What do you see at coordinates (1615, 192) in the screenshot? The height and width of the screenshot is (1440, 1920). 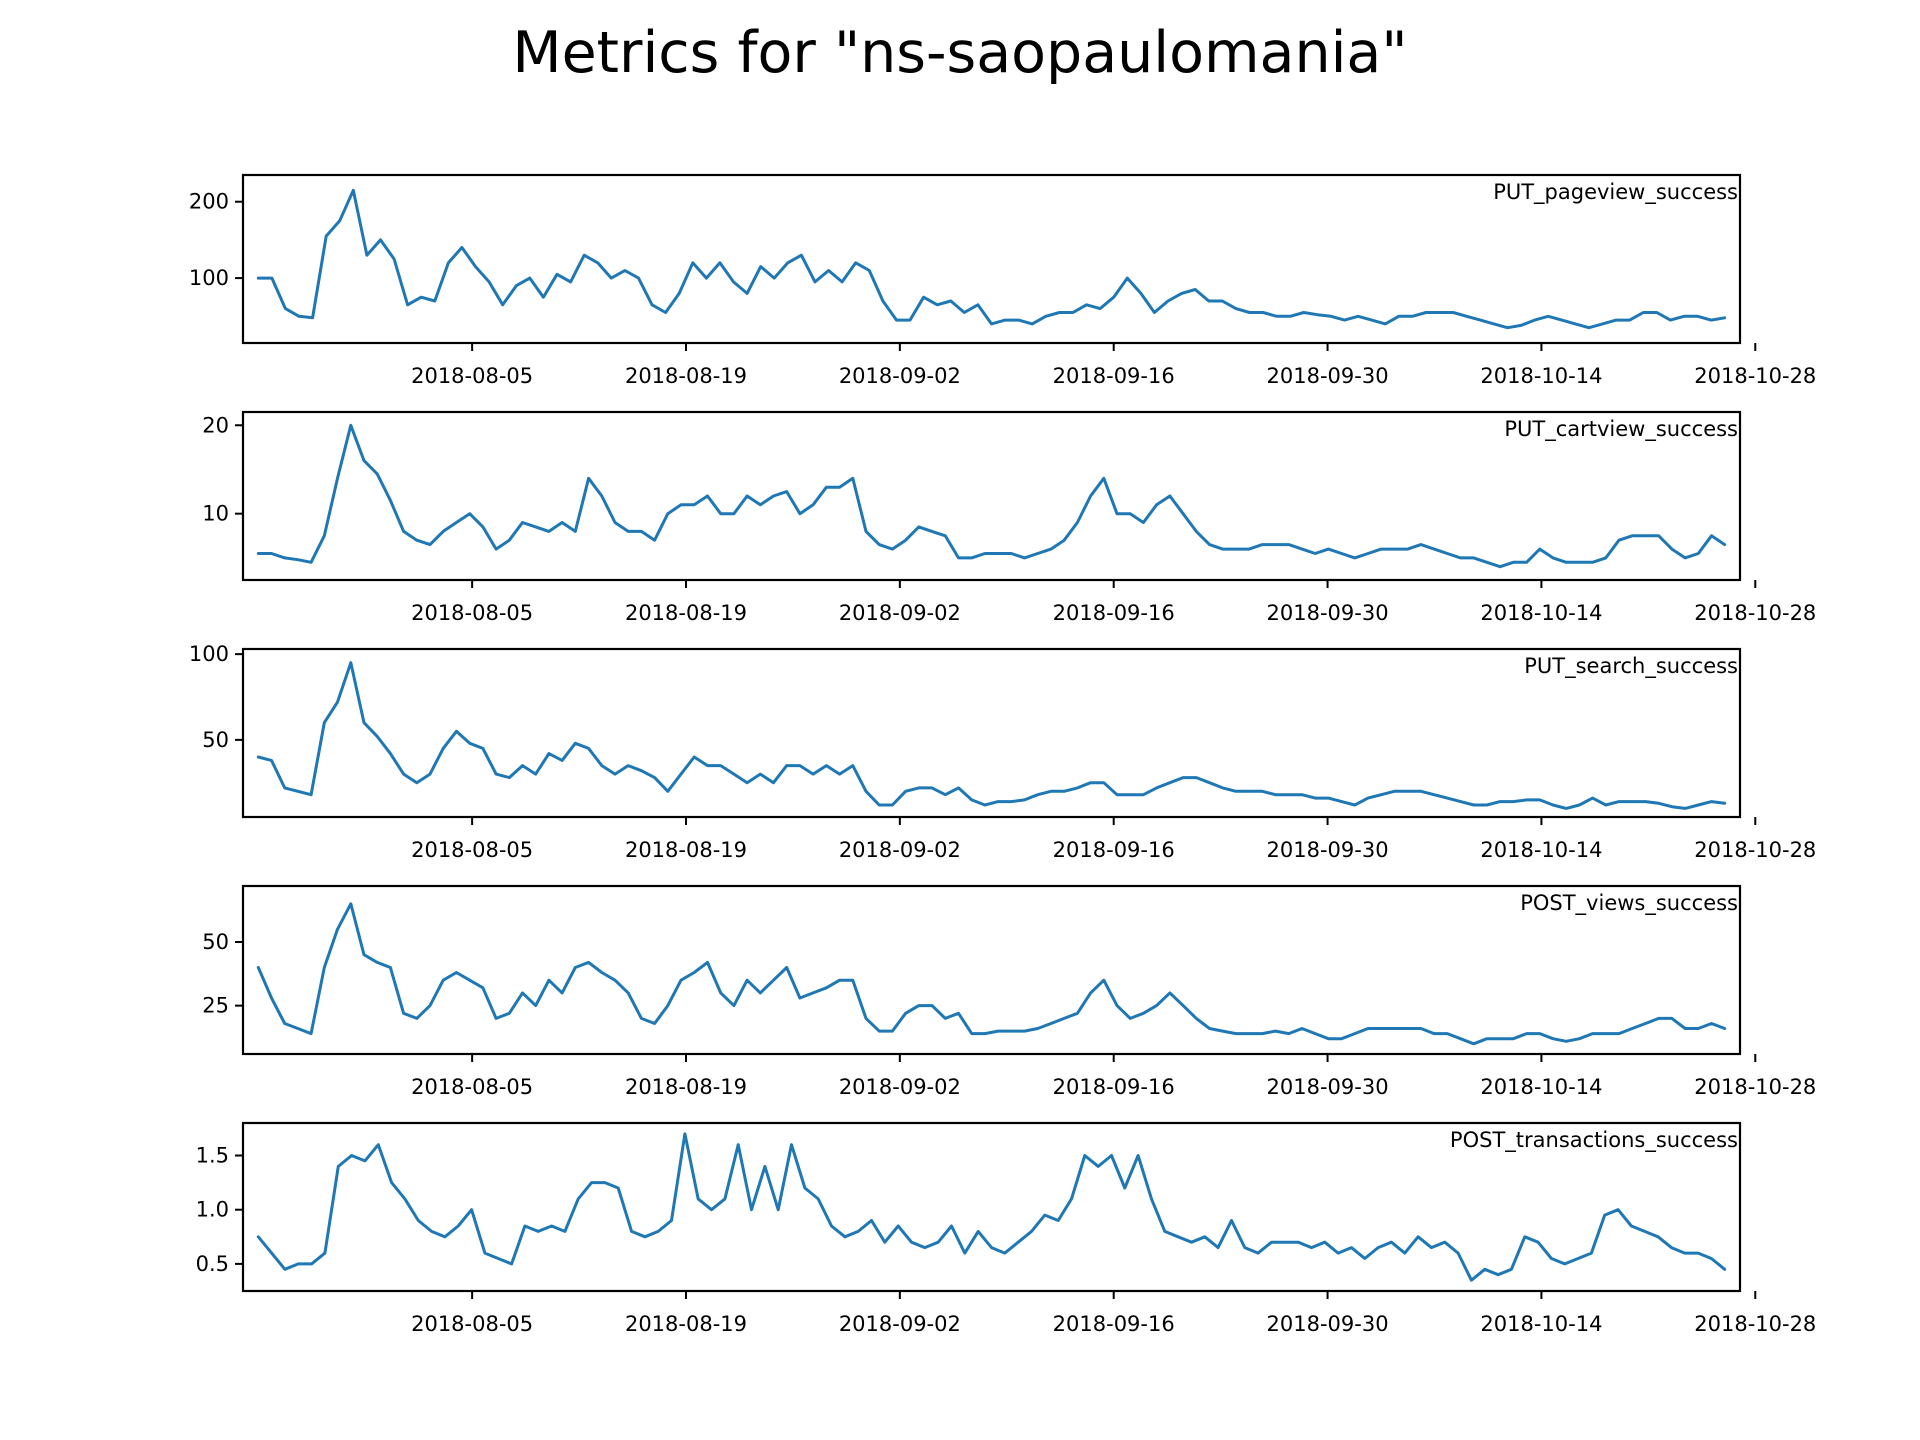 I see `panel-label: PUT_pageview_success` at bounding box center [1615, 192].